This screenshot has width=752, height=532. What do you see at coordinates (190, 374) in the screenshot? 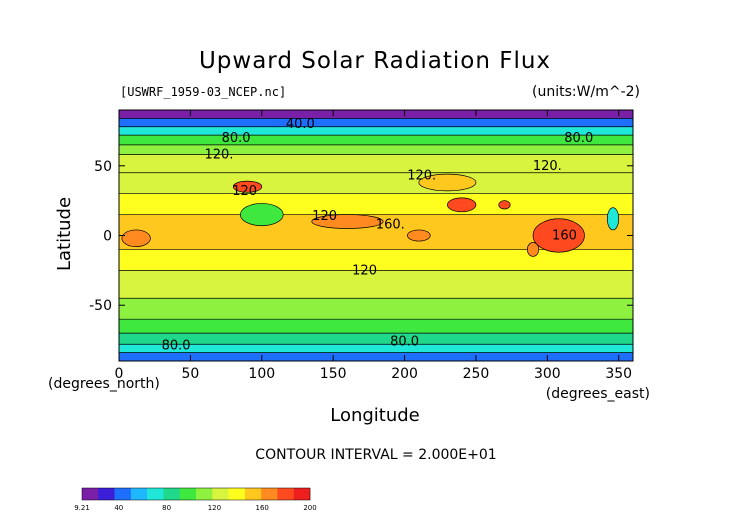
I see `x-tick-label: 50` at bounding box center [190, 374].